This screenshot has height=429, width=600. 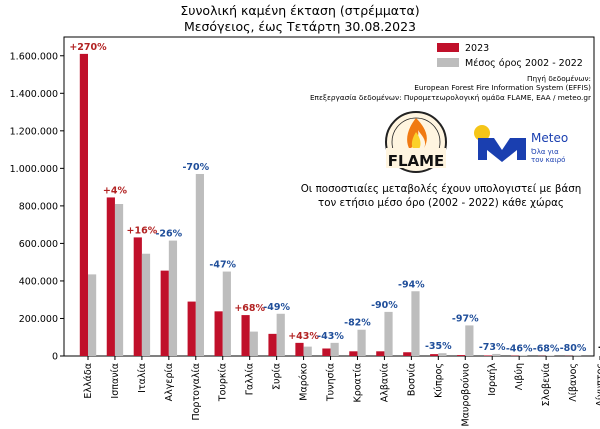 I want to click on meteo-name: Meteo, so click(x=549, y=138).